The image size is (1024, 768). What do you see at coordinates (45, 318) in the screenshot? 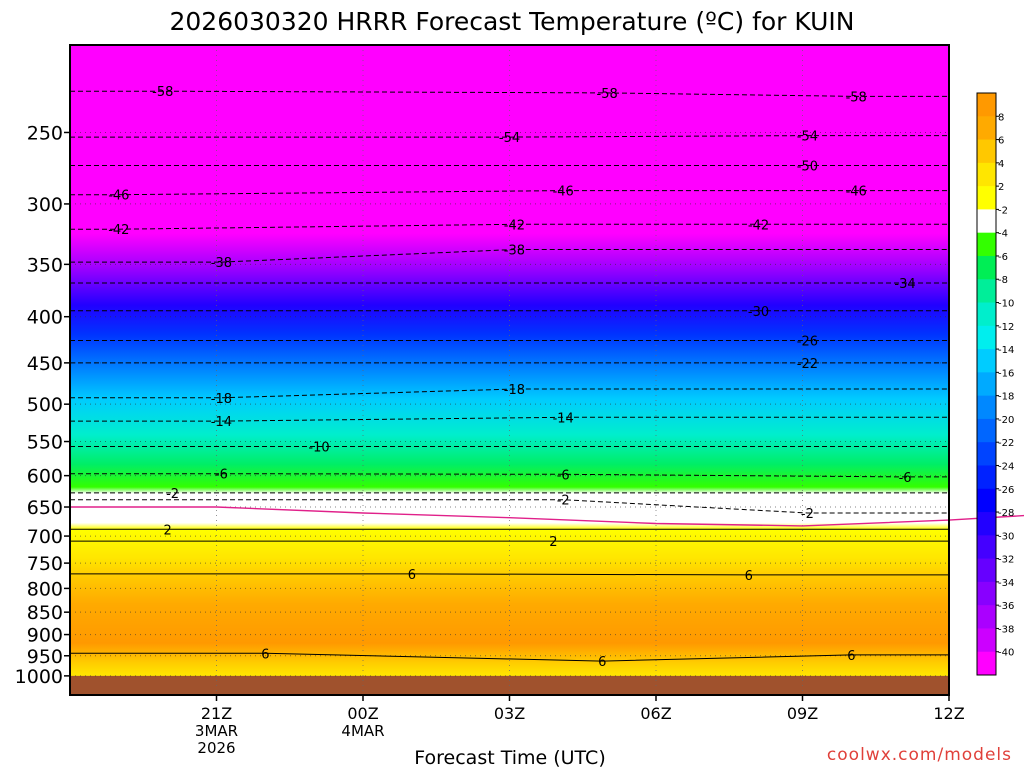
I see `y-tick-label: 400` at bounding box center [45, 318].